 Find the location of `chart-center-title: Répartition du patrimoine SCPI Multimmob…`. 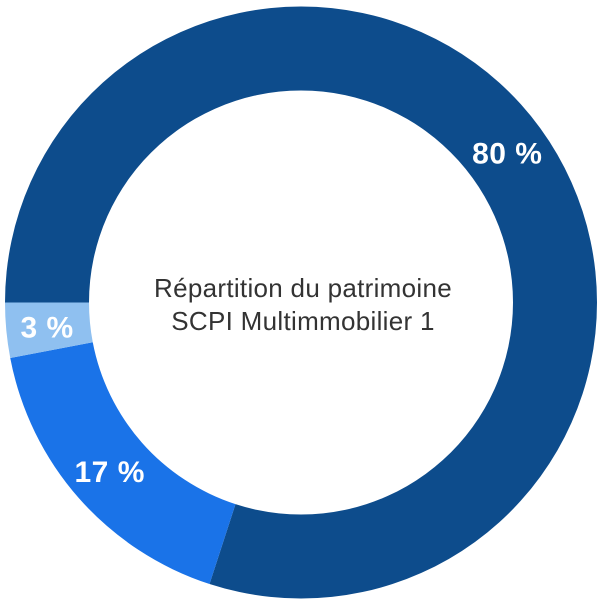

chart-center-title: Répartition du patrimoine SCPI Multimmob… is located at coordinates (303, 305).